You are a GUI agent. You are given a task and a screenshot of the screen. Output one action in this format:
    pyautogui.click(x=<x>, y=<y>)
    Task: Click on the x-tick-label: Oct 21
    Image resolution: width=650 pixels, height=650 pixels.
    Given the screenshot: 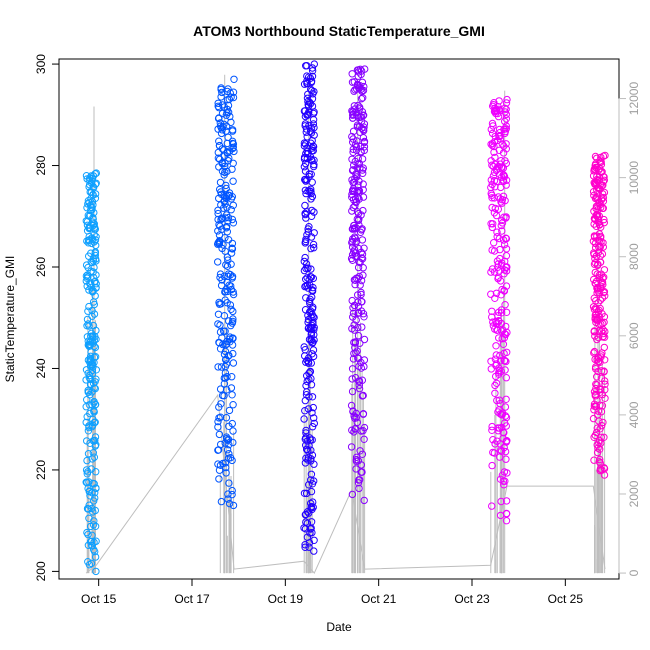 What is the action you would take?
    pyautogui.click(x=379, y=599)
    